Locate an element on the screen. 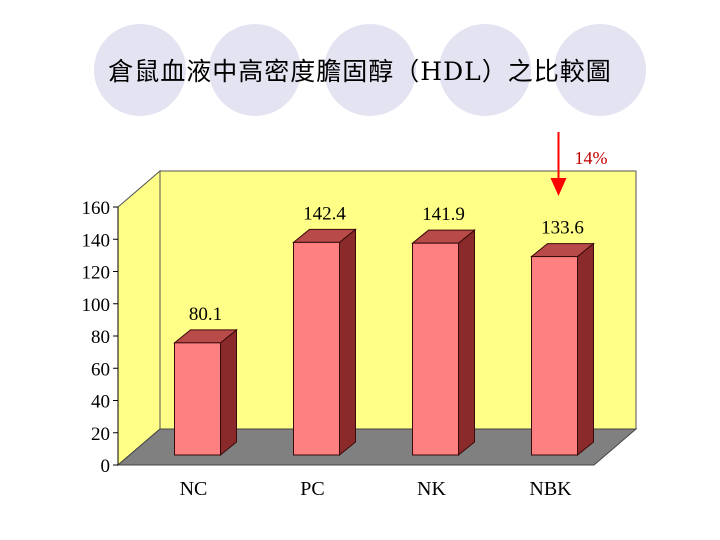 The height and width of the screenshot is (540, 720). annotation-arrow-head is located at coordinates (558, 187).